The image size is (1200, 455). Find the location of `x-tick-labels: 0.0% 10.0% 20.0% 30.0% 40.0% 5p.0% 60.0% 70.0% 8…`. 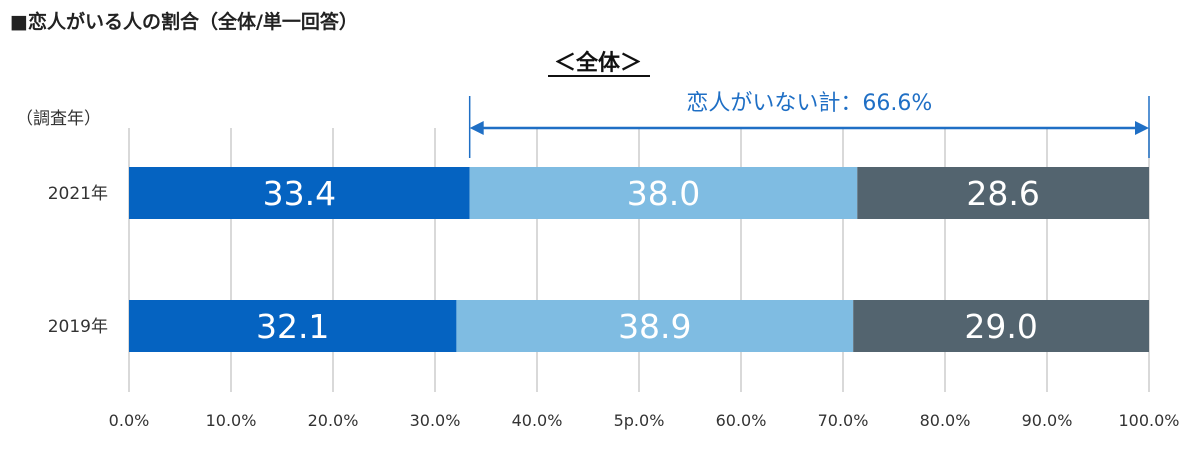

x-tick-labels: 0.0% 10.0% 20.0% 30.0% 40.0% 5p.0% 60.0% 70.0% 8… is located at coordinates (644, 420).